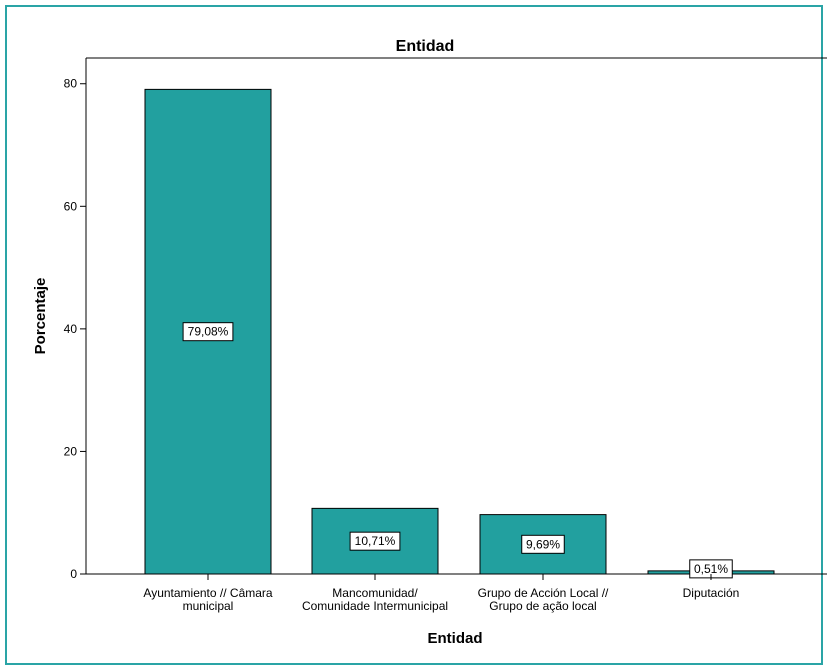  What do you see at coordinates (208, 606) in the screenshot?
I see `x-category-label: municipal` at bounding box center [208, 606].